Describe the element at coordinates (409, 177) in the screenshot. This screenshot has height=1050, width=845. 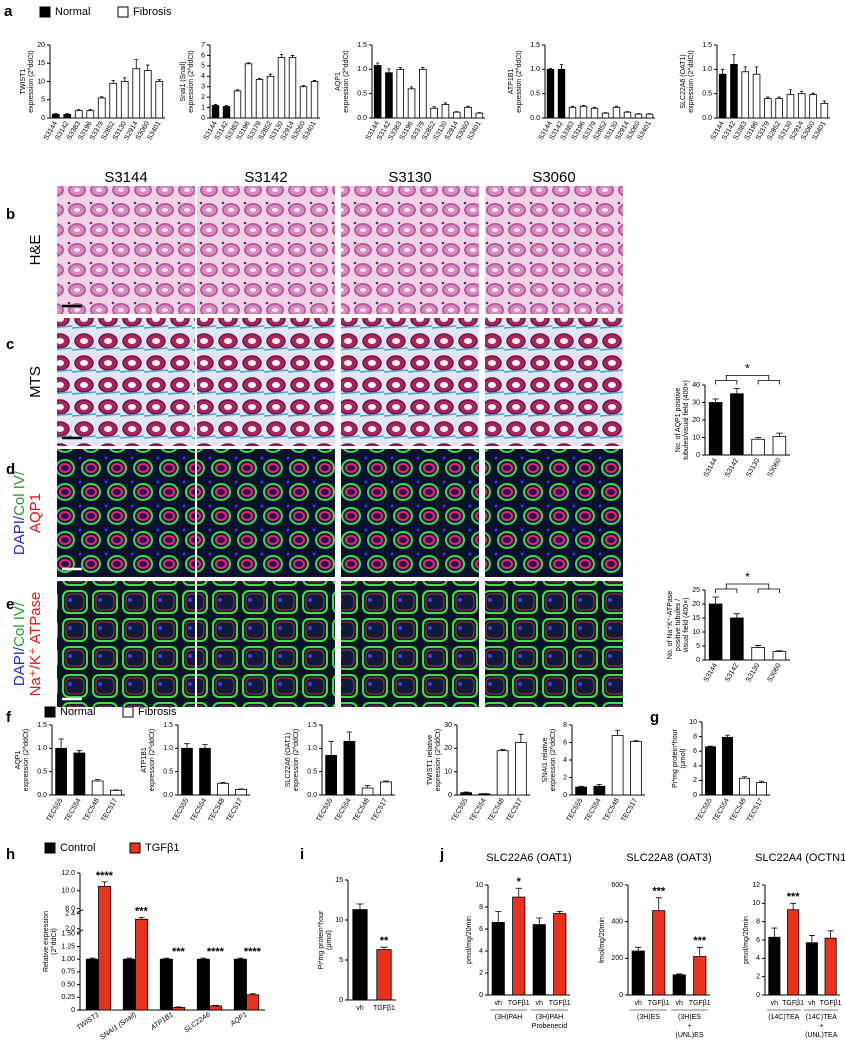
I see `column-header: S3130` at that location.